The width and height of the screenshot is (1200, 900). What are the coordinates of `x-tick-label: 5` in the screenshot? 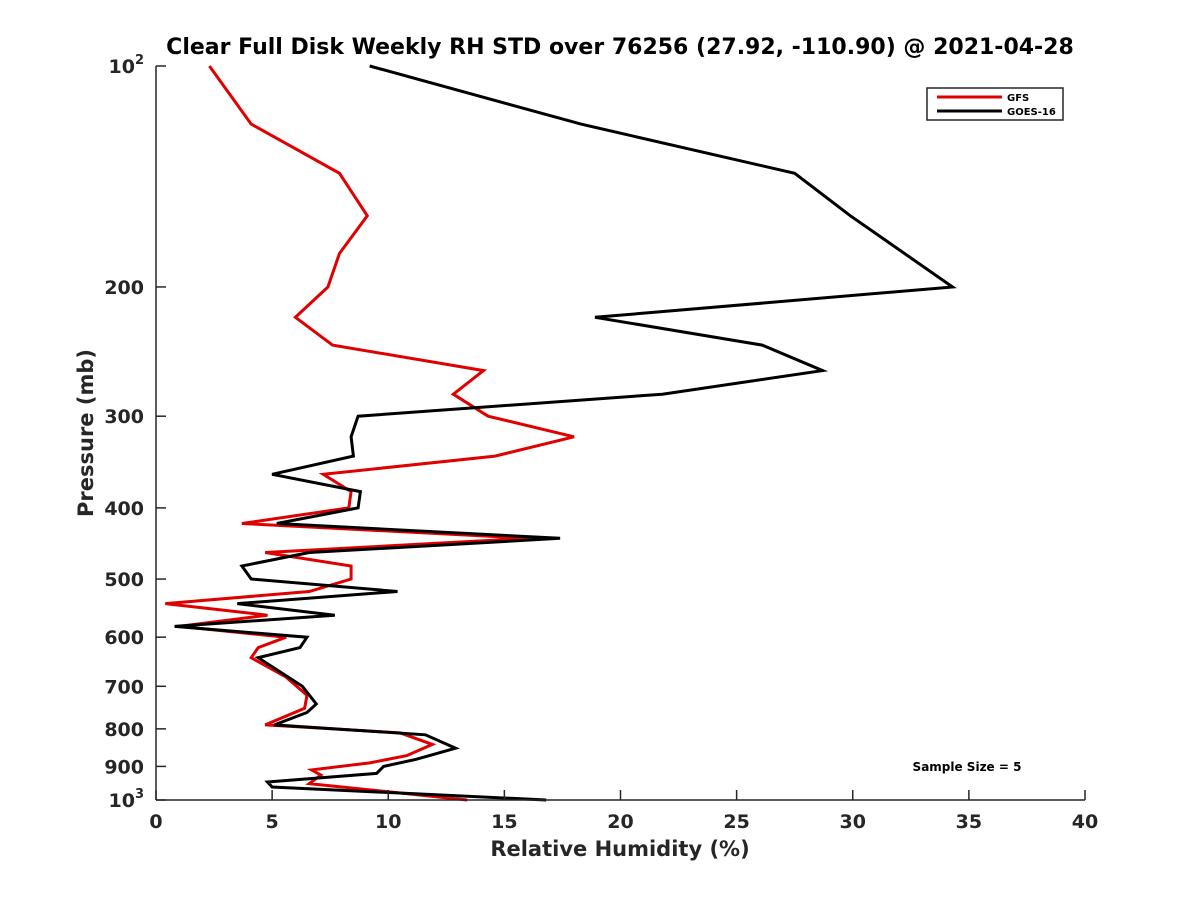 It's located at (272, 822).